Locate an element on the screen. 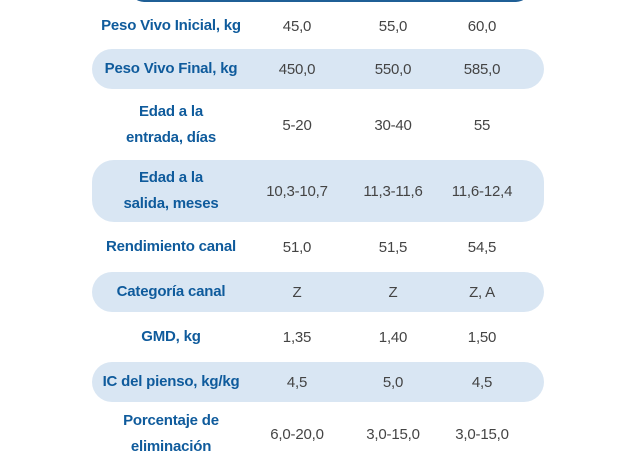 This screenshot has height=464, width=634. row-label: GMD, kg is located at coordinates (171, 337).